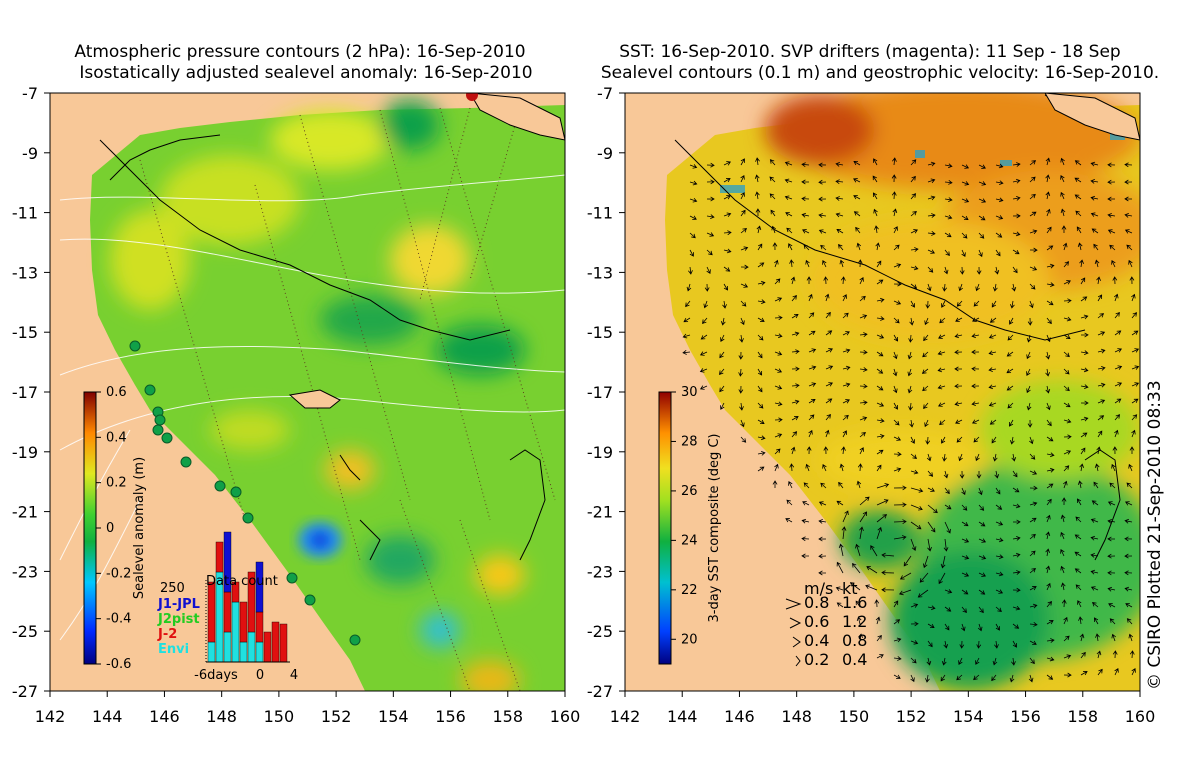 Image resolution: width=1200 pixels, height=784 pixels. I want to click on right-colorbar-ramp, so click(665, 528).